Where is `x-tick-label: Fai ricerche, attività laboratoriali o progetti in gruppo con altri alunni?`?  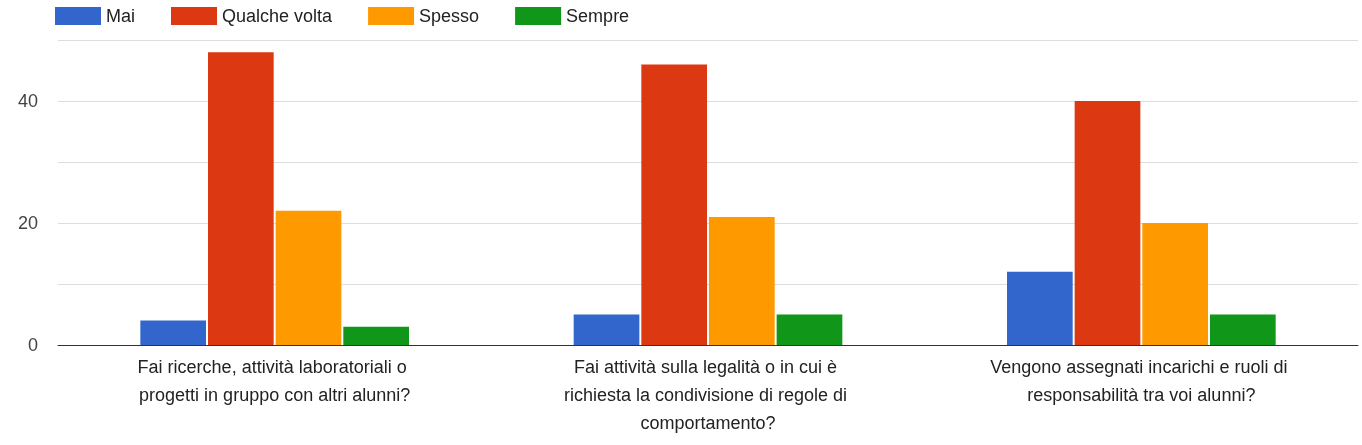
x-tick-label: Fai ricerche, attività laboratoriali o progetti in gruppo con altri alunni? is located at coordinates (274, 381).